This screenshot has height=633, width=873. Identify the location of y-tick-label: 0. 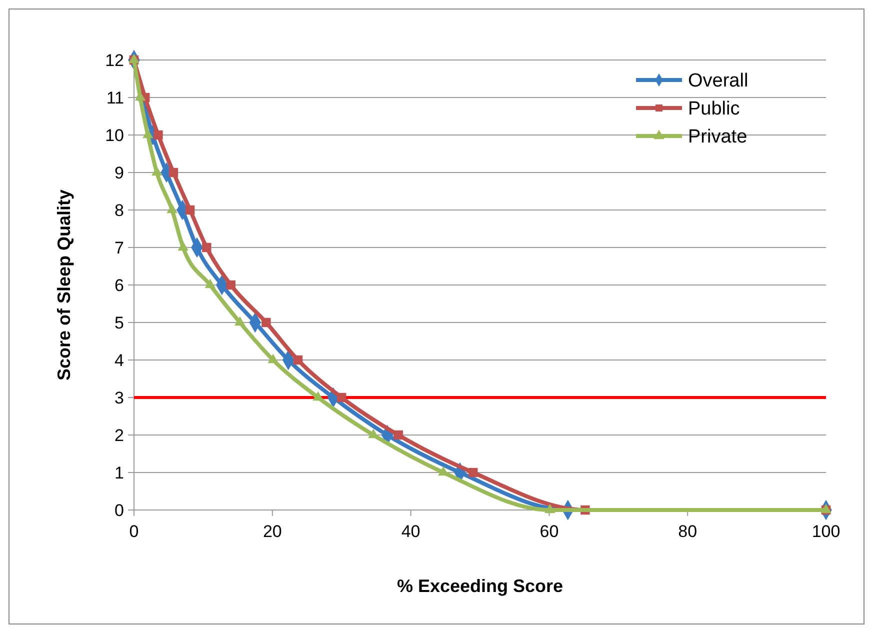
(119, 510).